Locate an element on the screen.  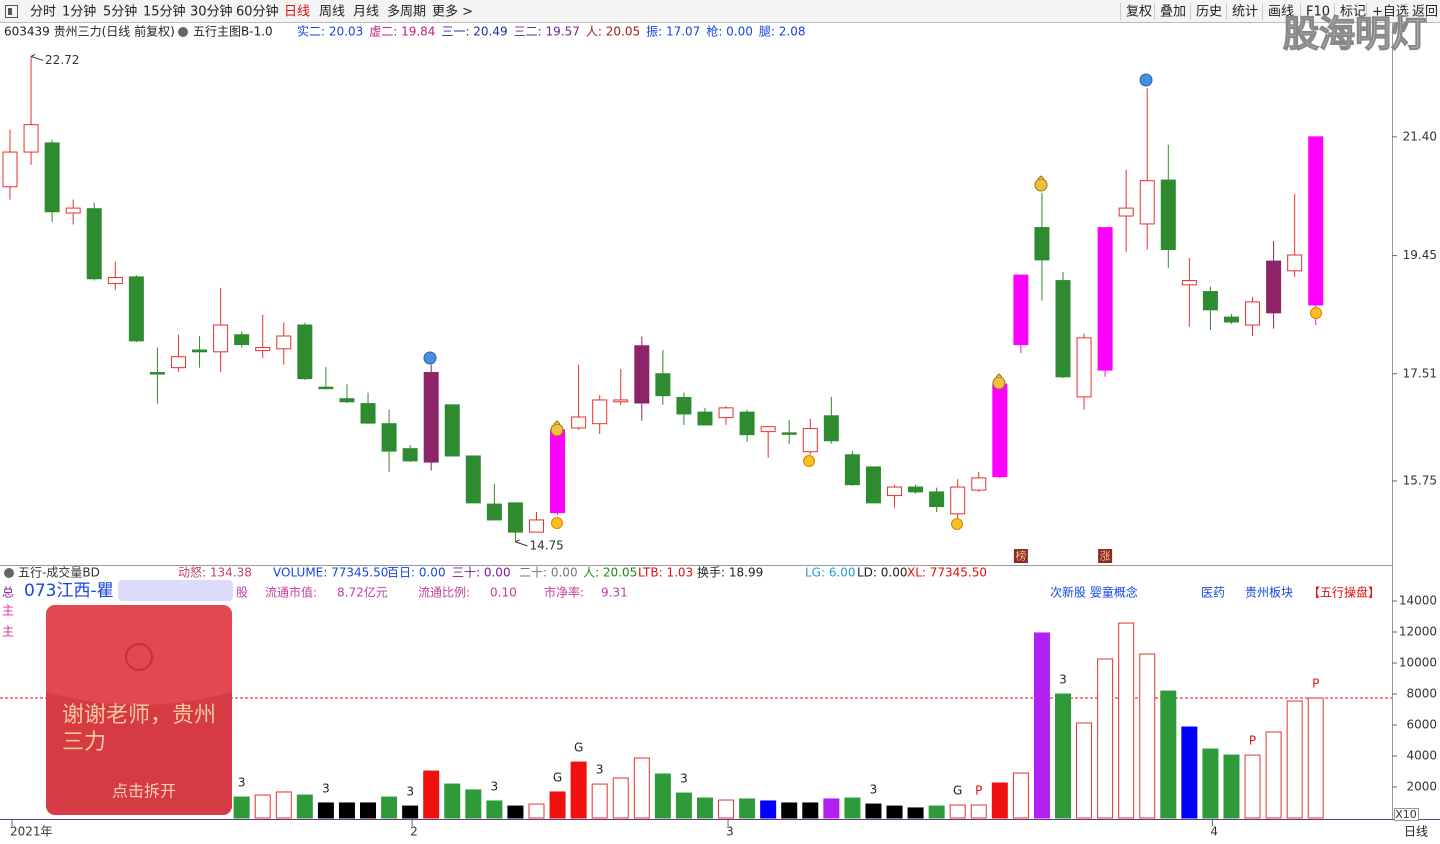
toolbar-button: F10 is located at coordinates (1318, 12).